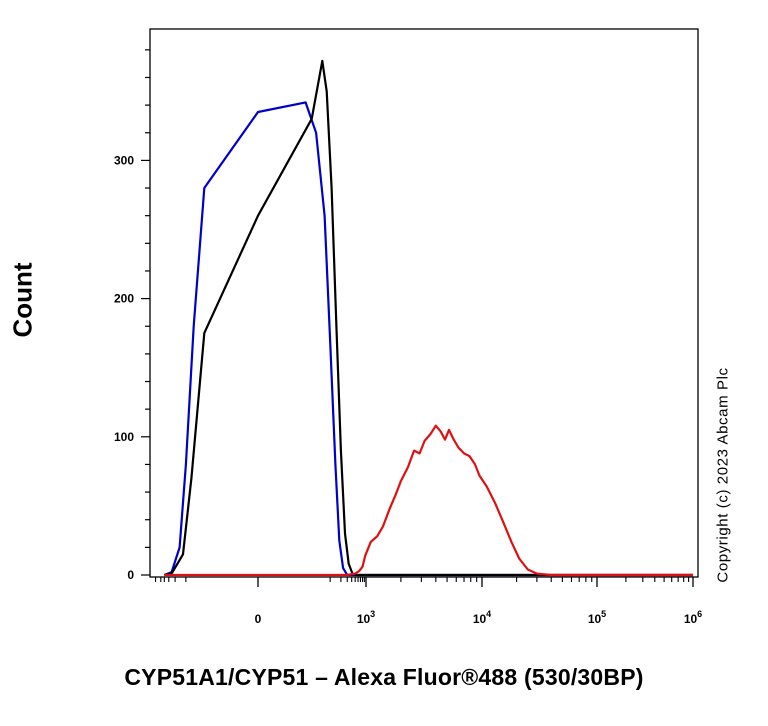 The width and height of the screenshot is (768, 726). Describe the element at coordinates (372, 614) in the screenshot. I see `x-tick-exponent: 3` at that location.